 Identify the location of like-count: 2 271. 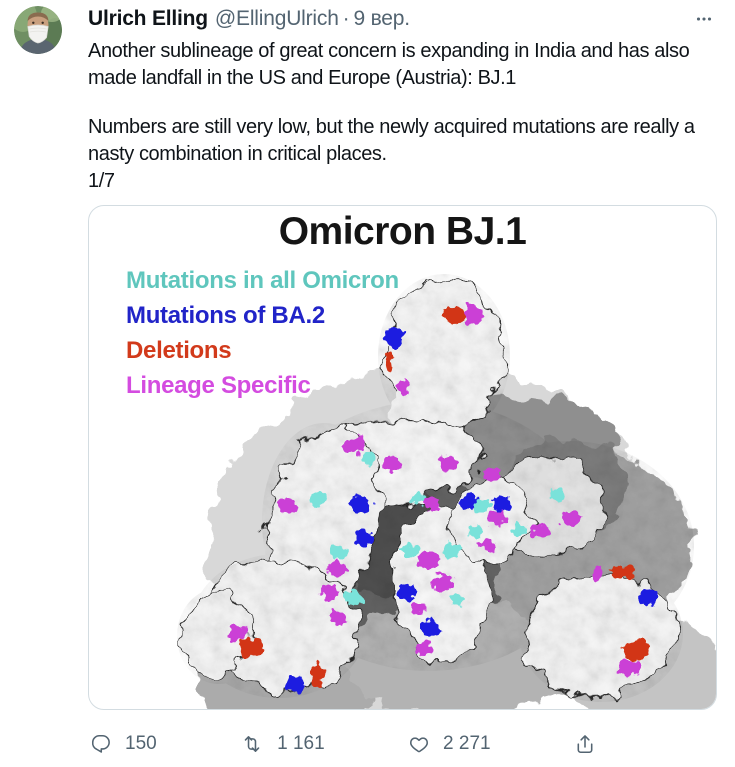
(467, 743).